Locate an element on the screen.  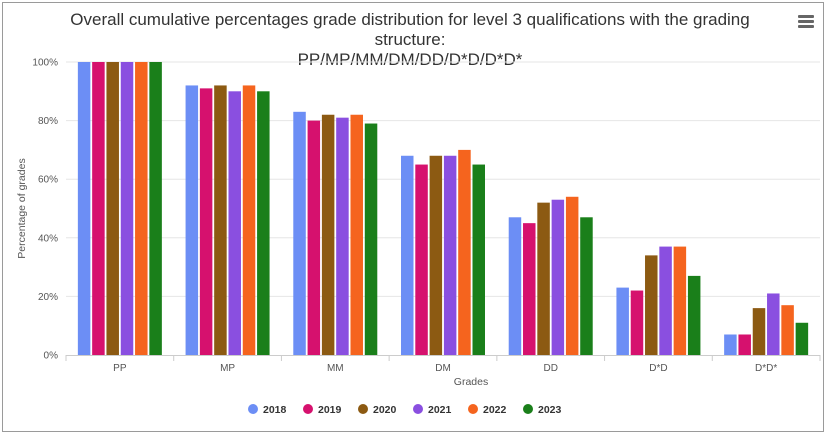
legend-item-2023: 2023 is located at coordinates (542, 410).